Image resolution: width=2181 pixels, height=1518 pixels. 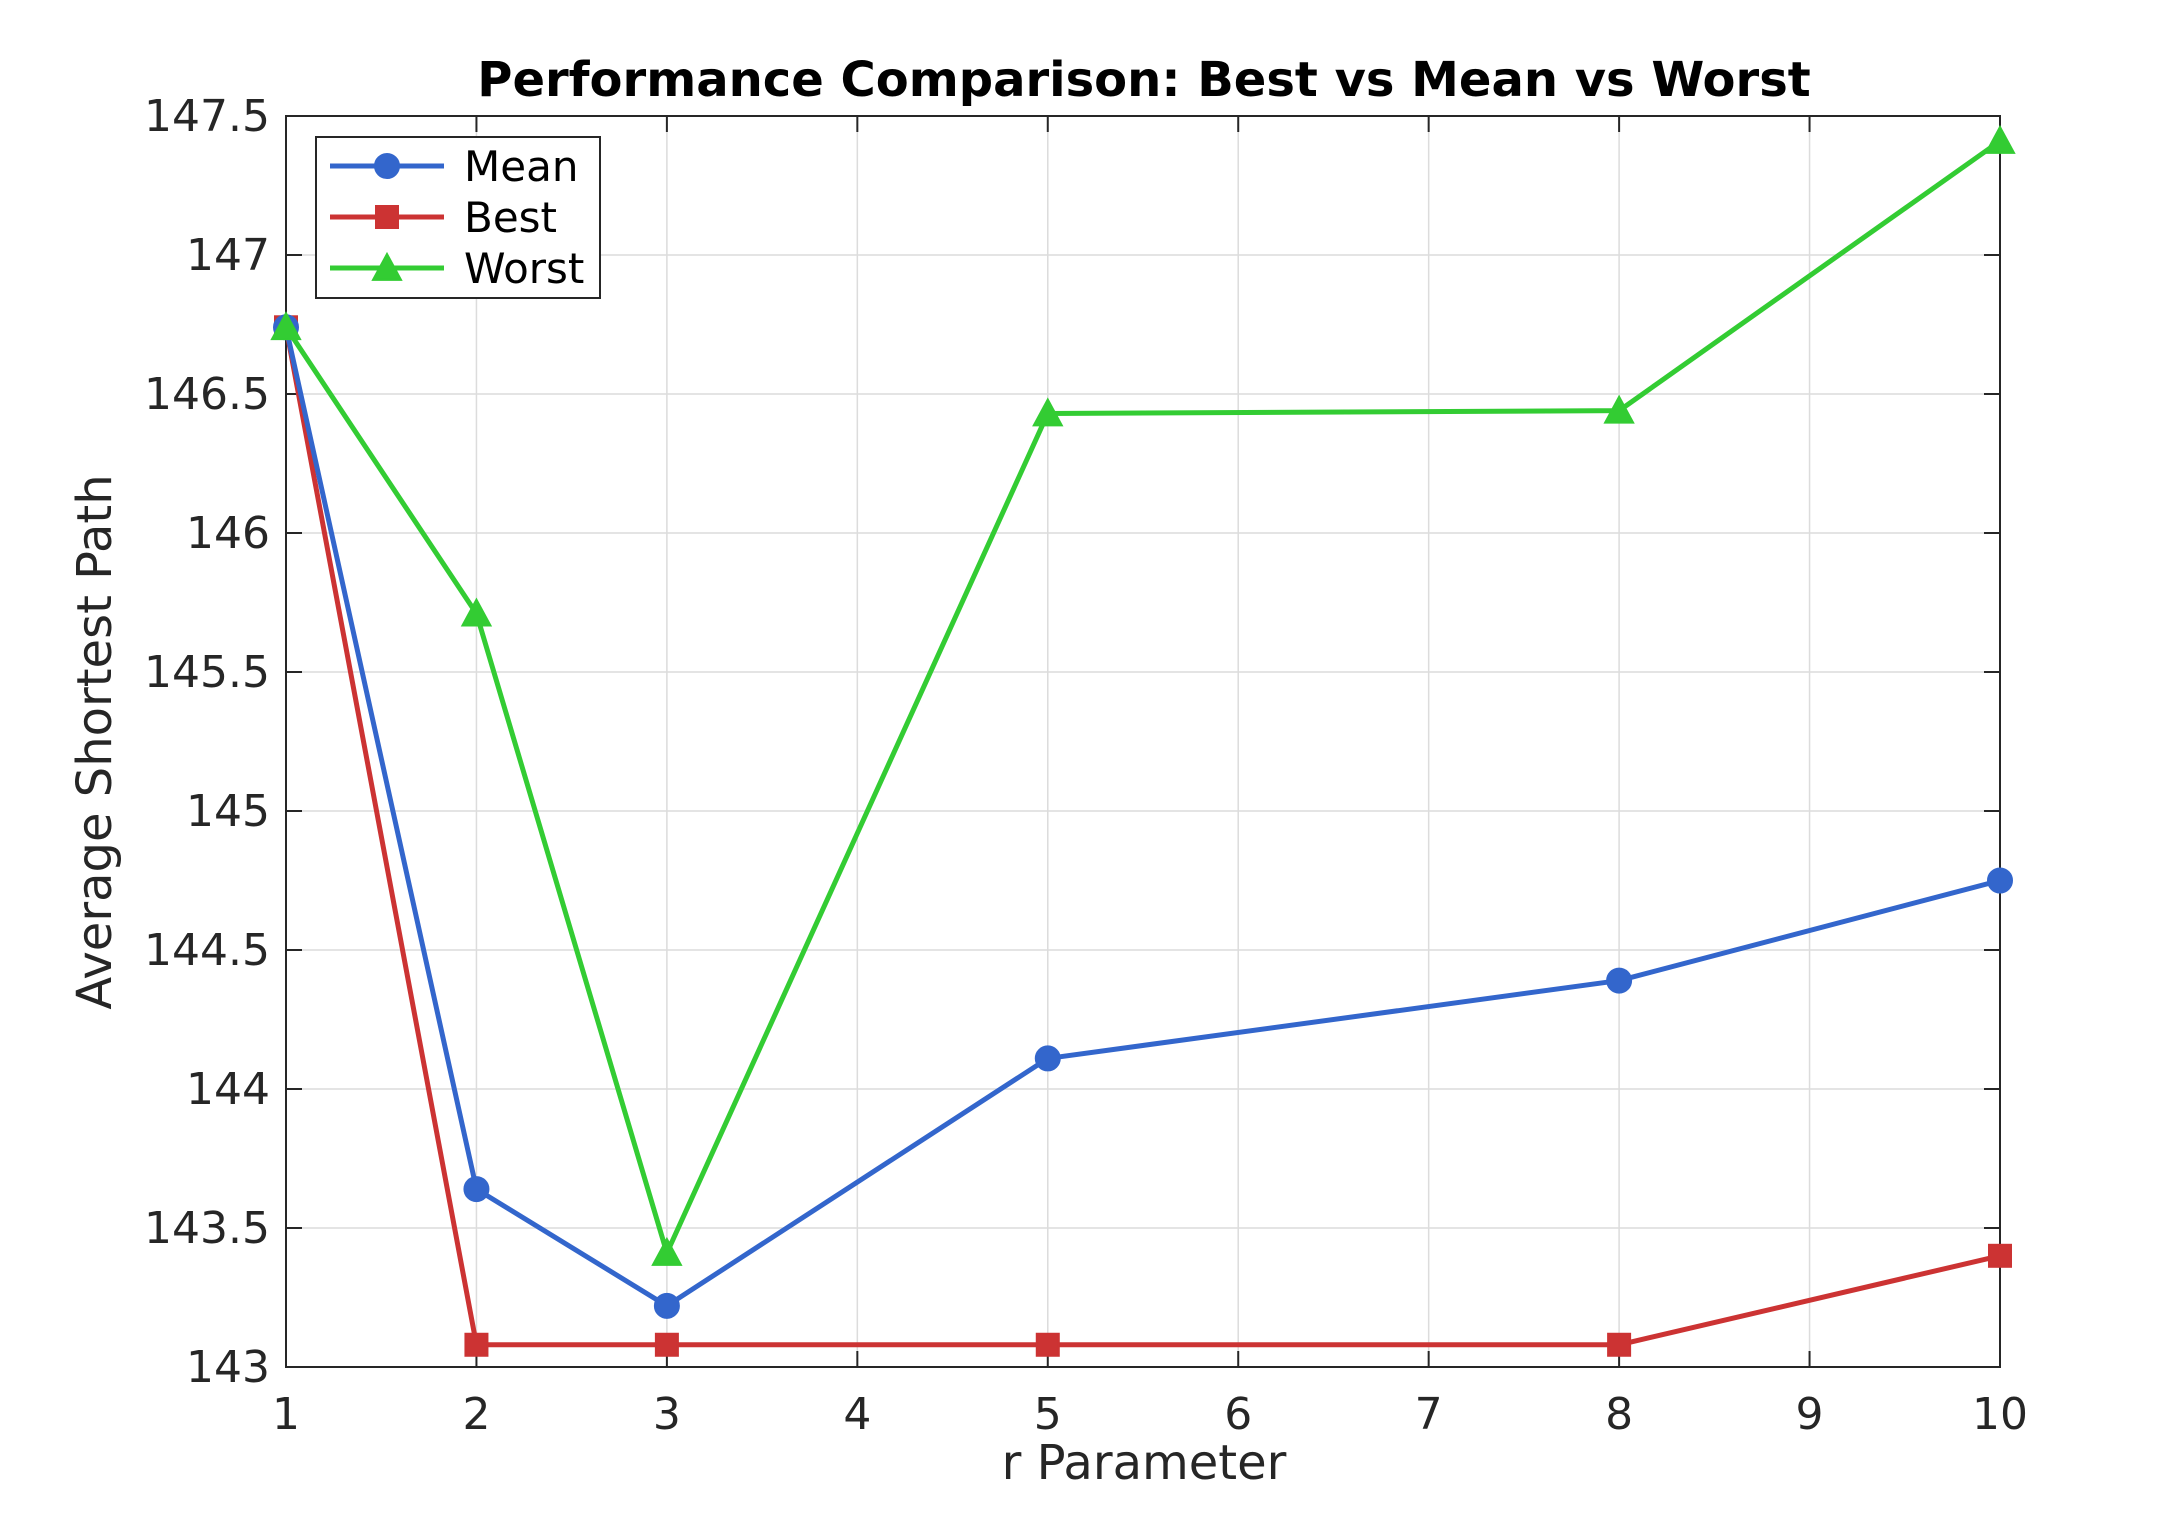 I want to click on x-axis-label: r Parameter, so click(x=1144, y=1463).